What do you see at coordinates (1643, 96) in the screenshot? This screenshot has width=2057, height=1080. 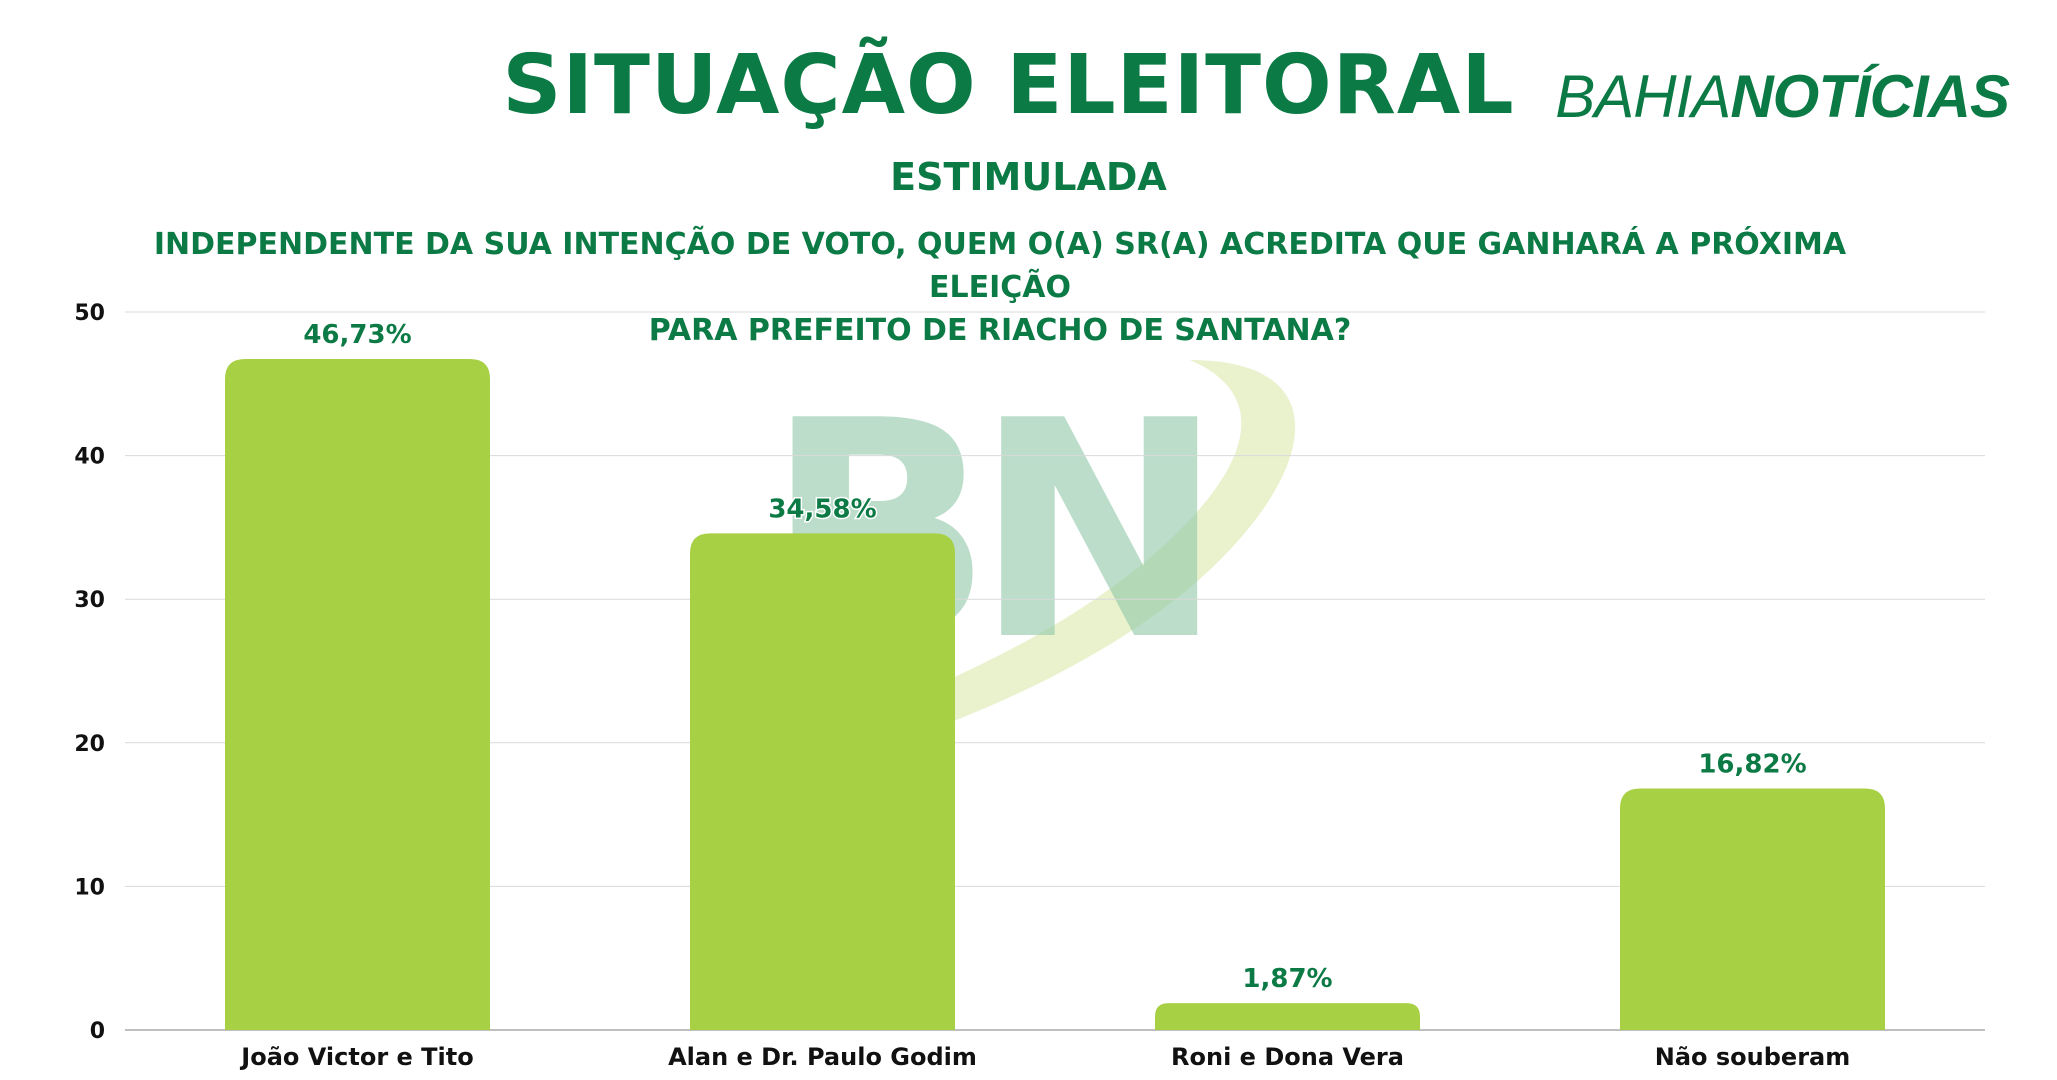 I see `logo-light-text: BAHIA` at bounding box center [1643, 96].